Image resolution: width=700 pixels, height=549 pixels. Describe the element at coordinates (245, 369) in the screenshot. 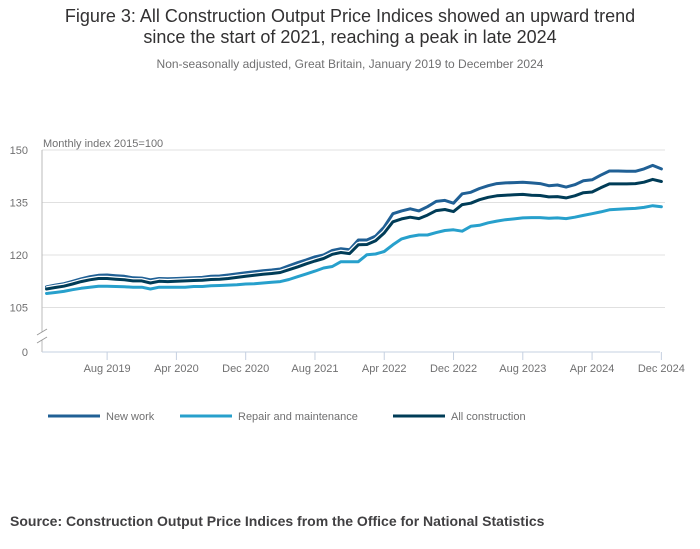

I see `x-tick-label: Dec 2020` at that location.